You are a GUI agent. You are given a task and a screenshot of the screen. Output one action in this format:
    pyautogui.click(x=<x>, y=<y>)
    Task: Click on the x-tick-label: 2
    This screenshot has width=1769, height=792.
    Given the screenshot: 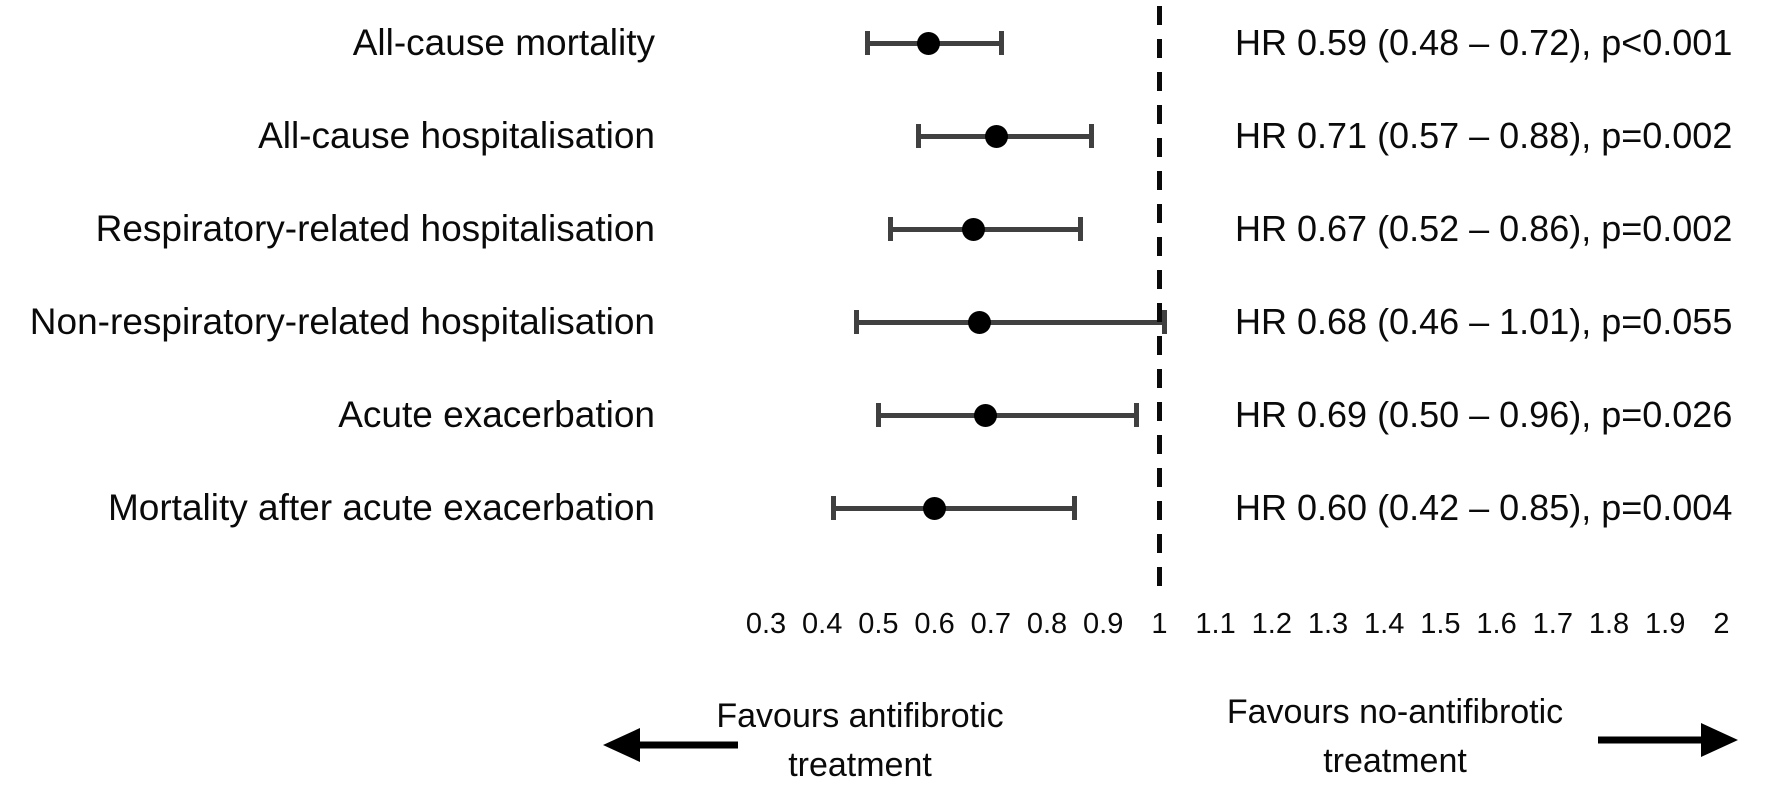 What is the action you would take?
    pyautogui.click(x=1721, y=624)
    